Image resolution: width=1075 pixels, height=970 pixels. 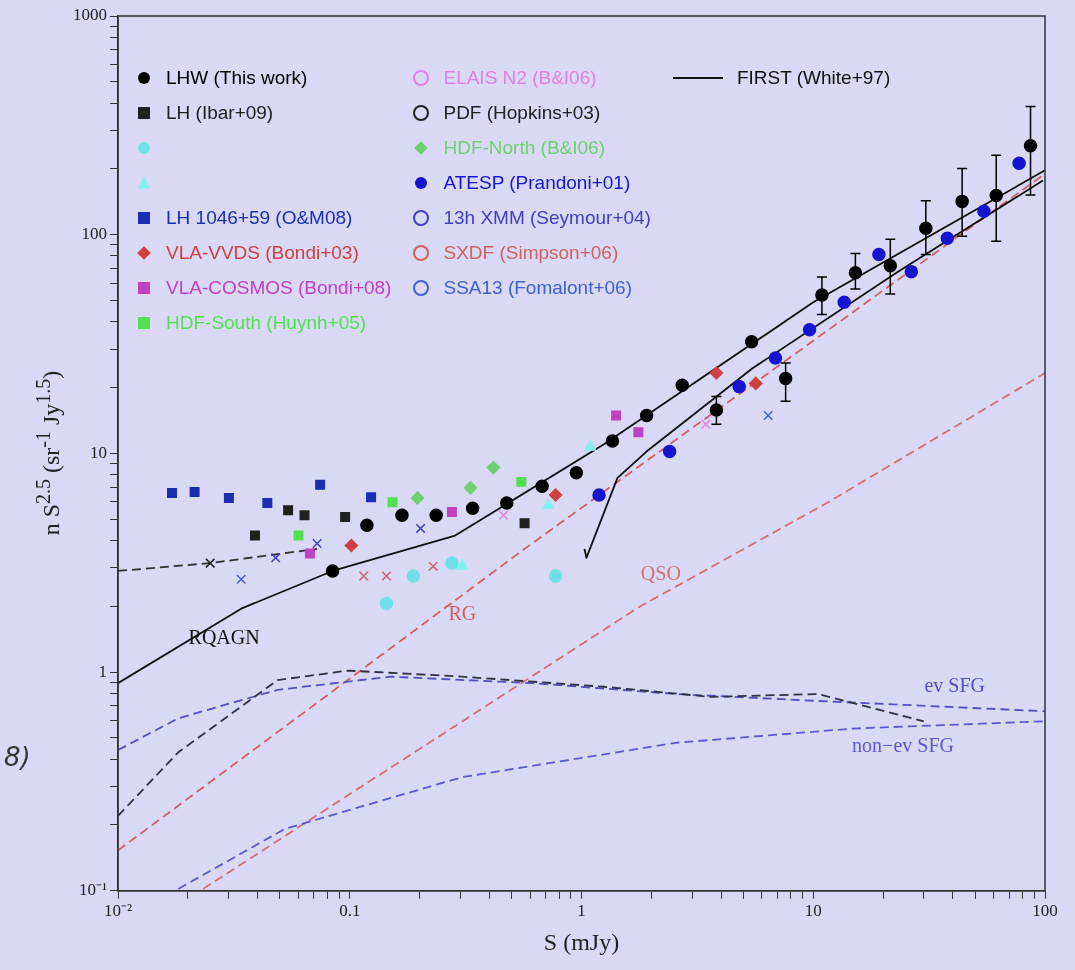 What do you see at coordinates (17, 757) in the screenshot?
I see `text: 8)` at bounding box center [17, 757].